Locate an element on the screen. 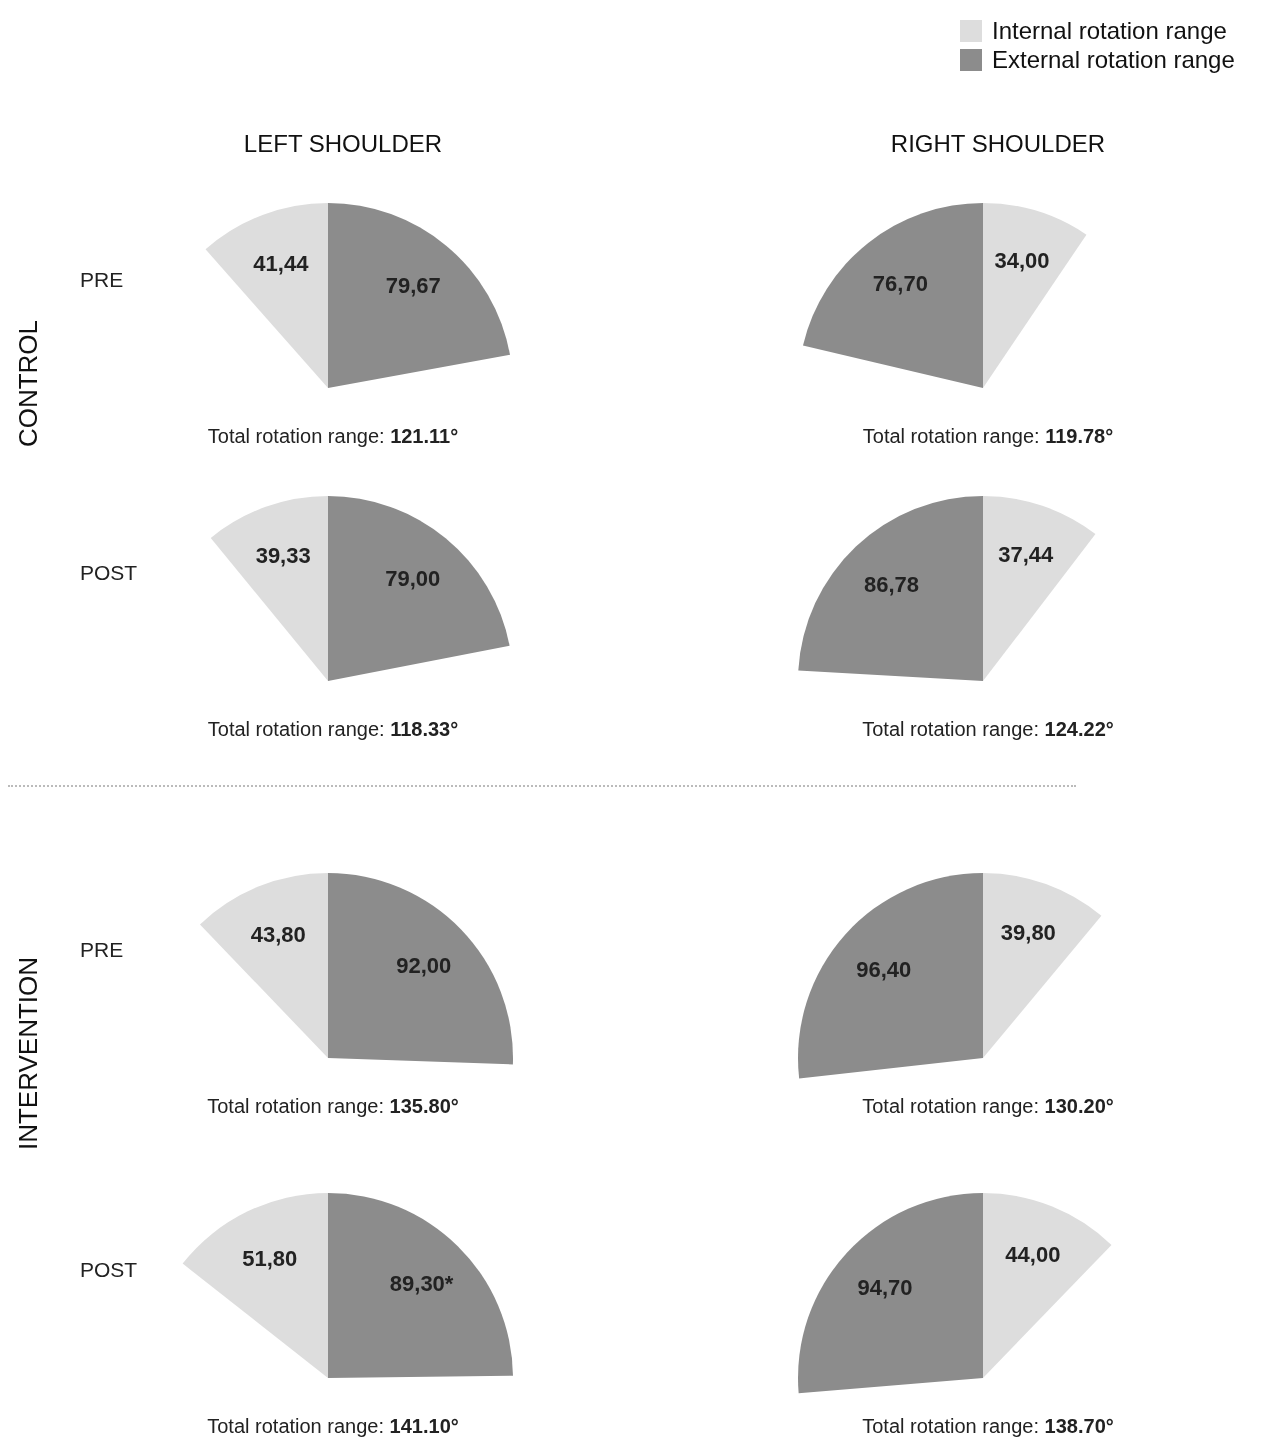  data-label: 51,80 is located at coordinates (270, 1258).